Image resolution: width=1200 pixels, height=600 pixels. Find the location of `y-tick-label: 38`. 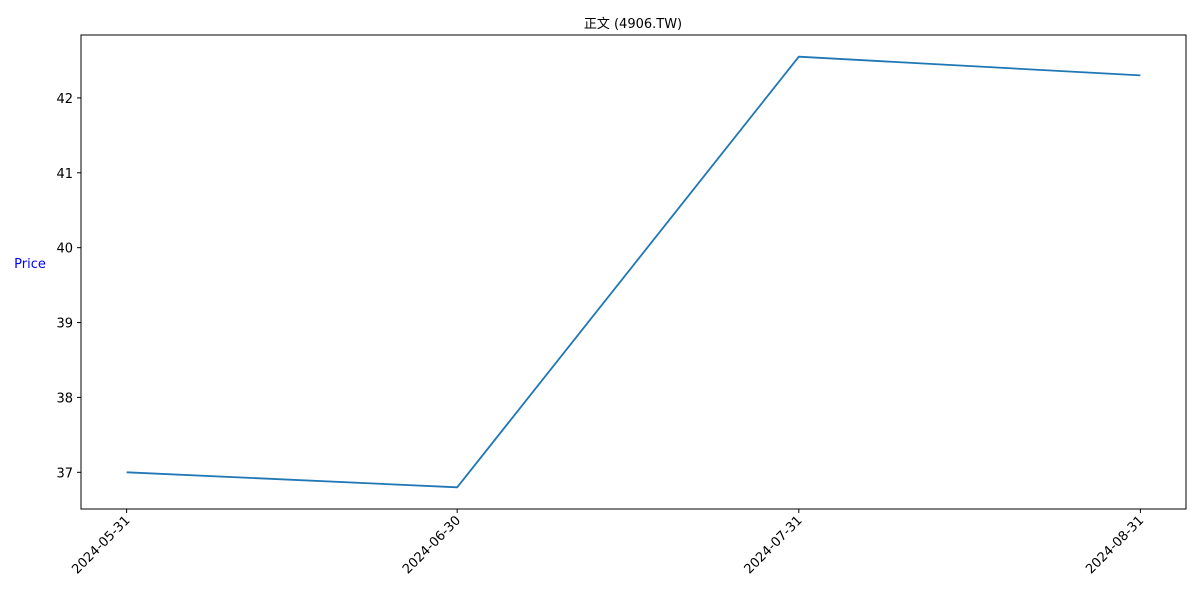

y-tick-label: 38 is located at coordinates (64, 398).